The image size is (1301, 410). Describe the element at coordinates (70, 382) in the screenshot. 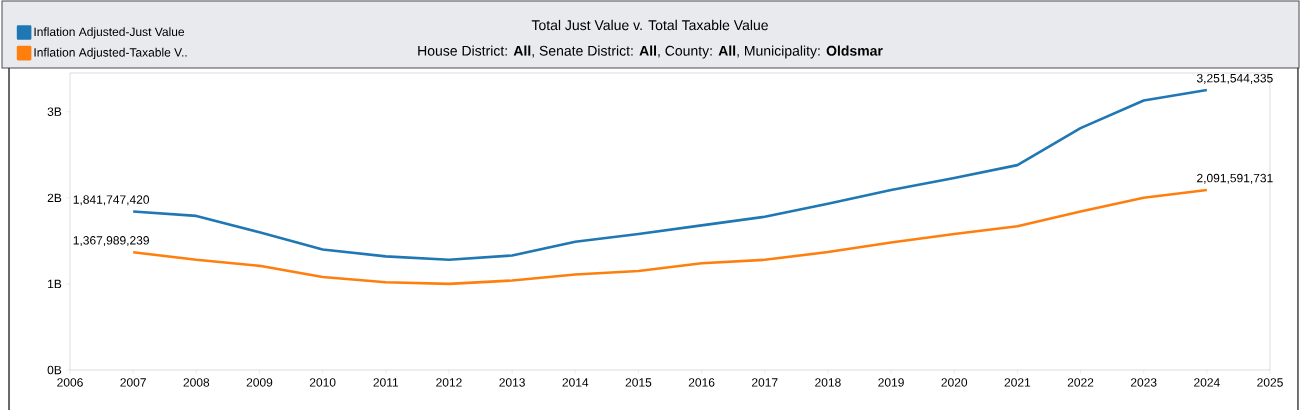

I see `x-tick-label: 2006` at that location.